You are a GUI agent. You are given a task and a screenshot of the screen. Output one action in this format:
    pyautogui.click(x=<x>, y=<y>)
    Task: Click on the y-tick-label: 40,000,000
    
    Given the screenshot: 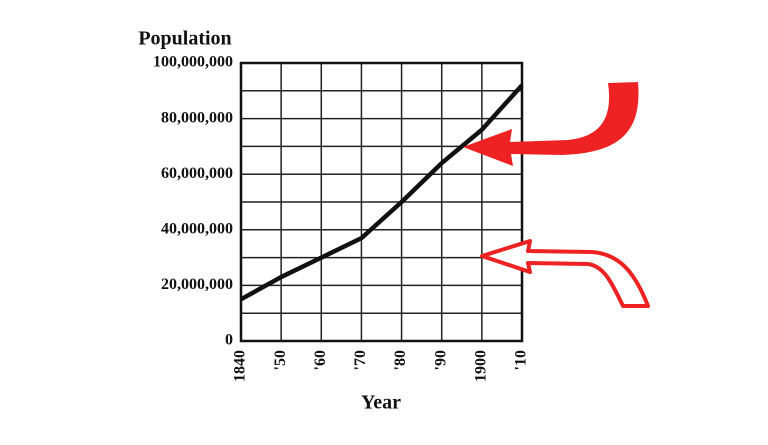 What is the action you would take?
    pyautogui.click(x=197, y=228)
    